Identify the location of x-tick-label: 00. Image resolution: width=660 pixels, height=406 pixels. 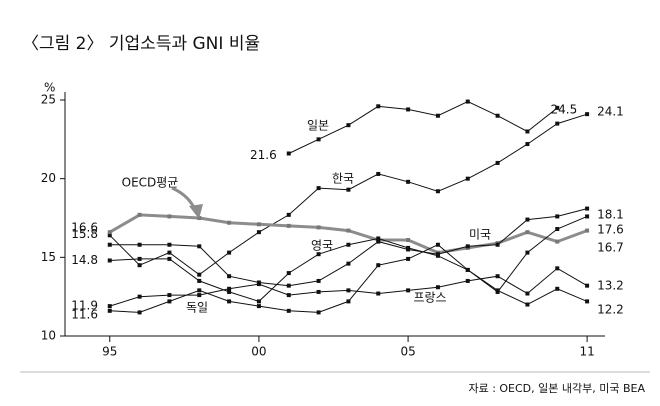
(258, 352).